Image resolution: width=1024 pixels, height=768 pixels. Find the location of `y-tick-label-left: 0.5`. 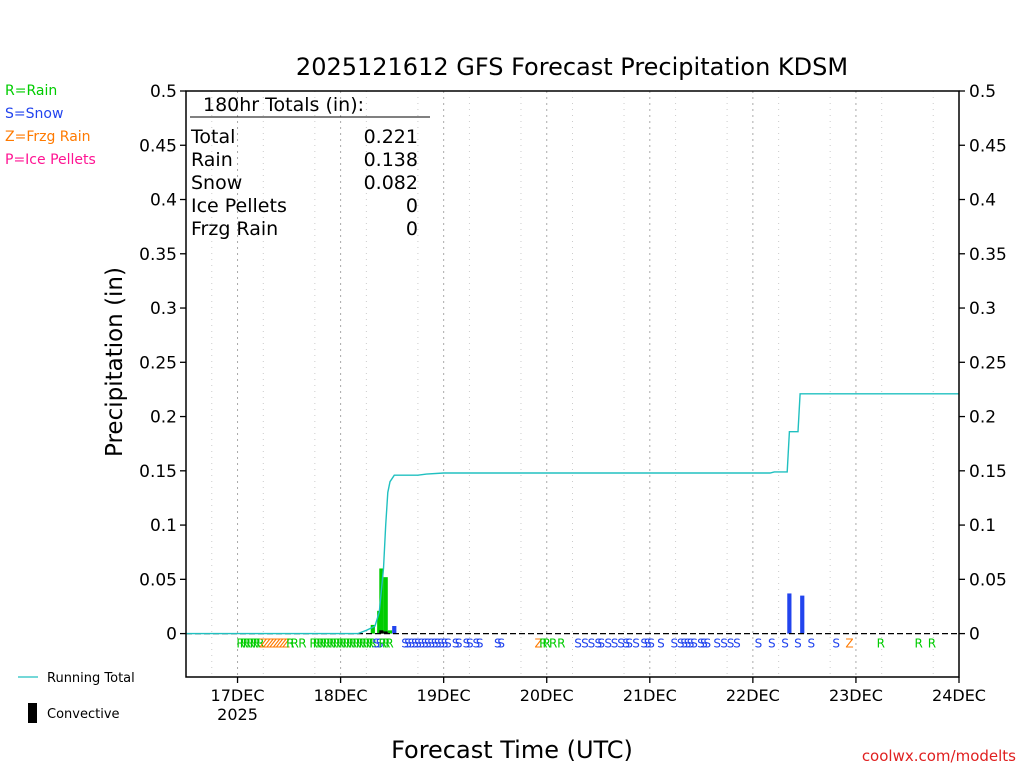

y-tick-label-left: 0.5 is located at coordinates (163, 92).